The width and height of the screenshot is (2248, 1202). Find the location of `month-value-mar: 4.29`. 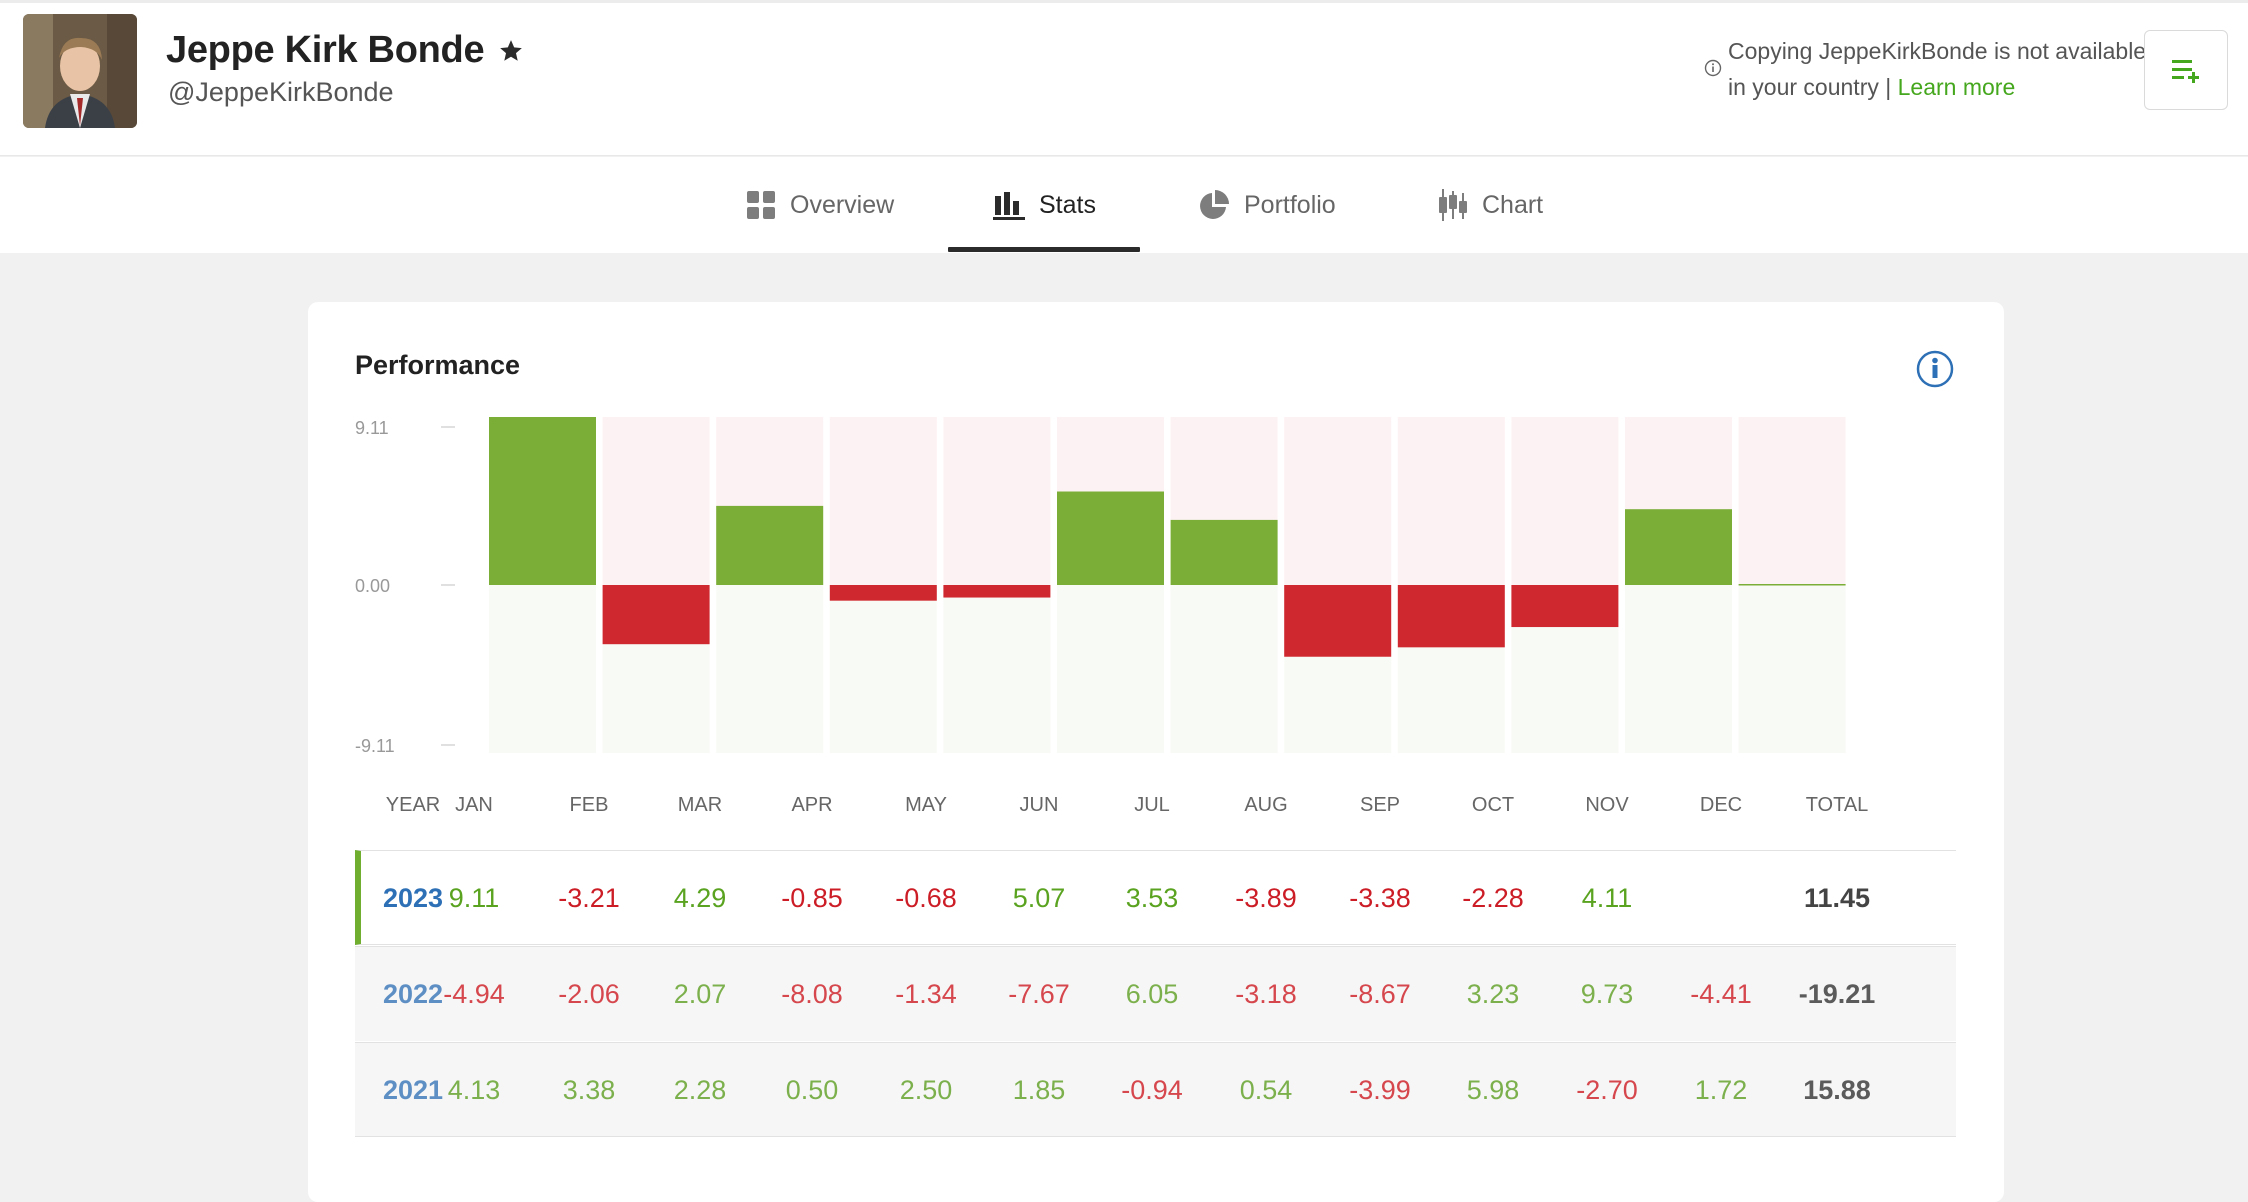

month-value-mar: 4.29 is located at coordinates (700, 898).